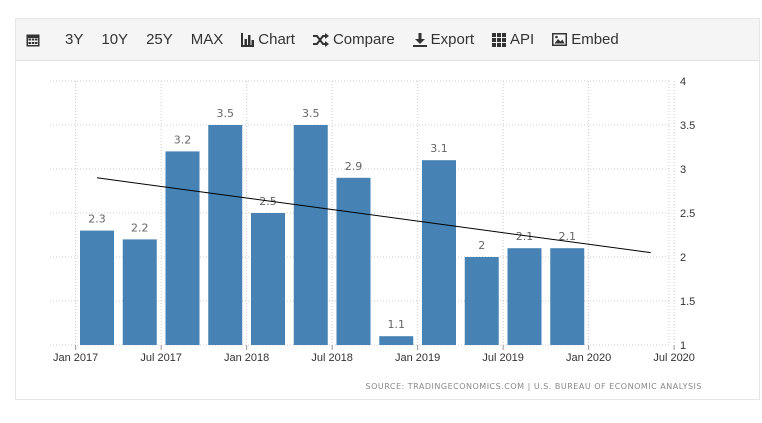  Describe the element at coordinates (74, 39) in the screenshot. I see `range-3y-button: 3Y` at that location.